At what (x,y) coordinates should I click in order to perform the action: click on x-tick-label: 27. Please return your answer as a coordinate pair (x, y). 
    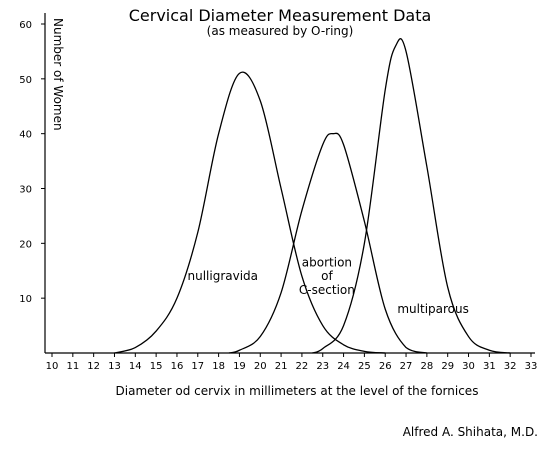
    Looking at the image, I should click on (406, 366).